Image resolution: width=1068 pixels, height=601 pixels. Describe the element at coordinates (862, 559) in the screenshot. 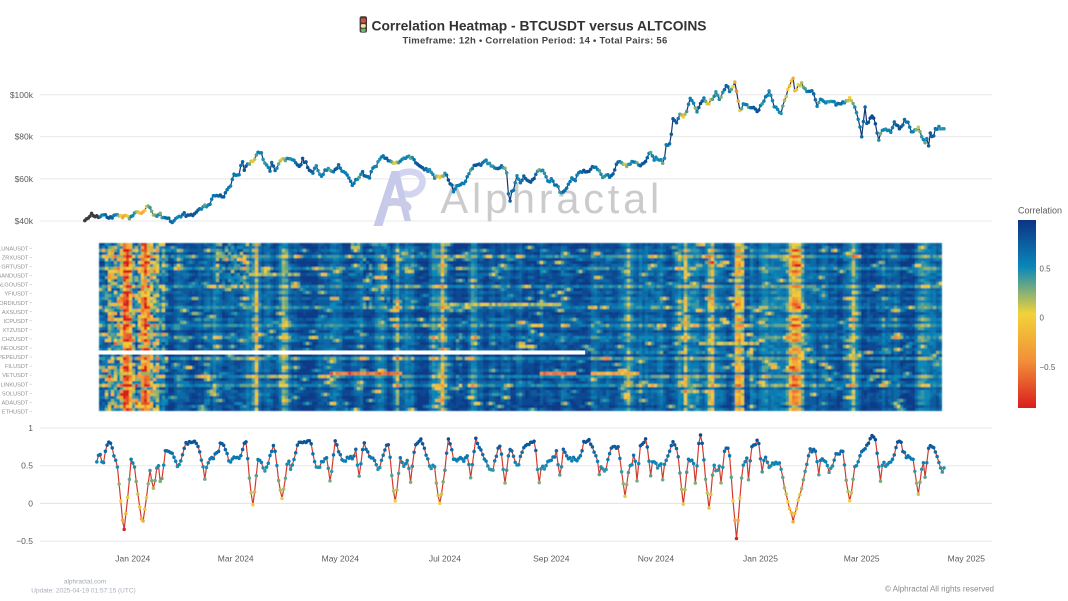

I see `svg-text: Mar 2025` at that location.